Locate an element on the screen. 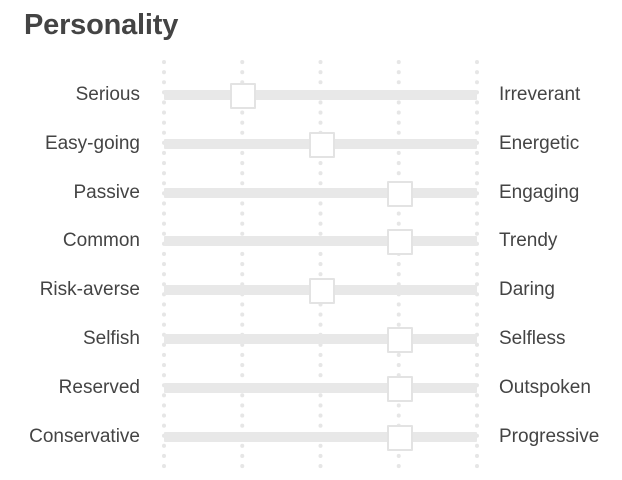  slider-right-label: Progressive is located at coordinates (549, 436).